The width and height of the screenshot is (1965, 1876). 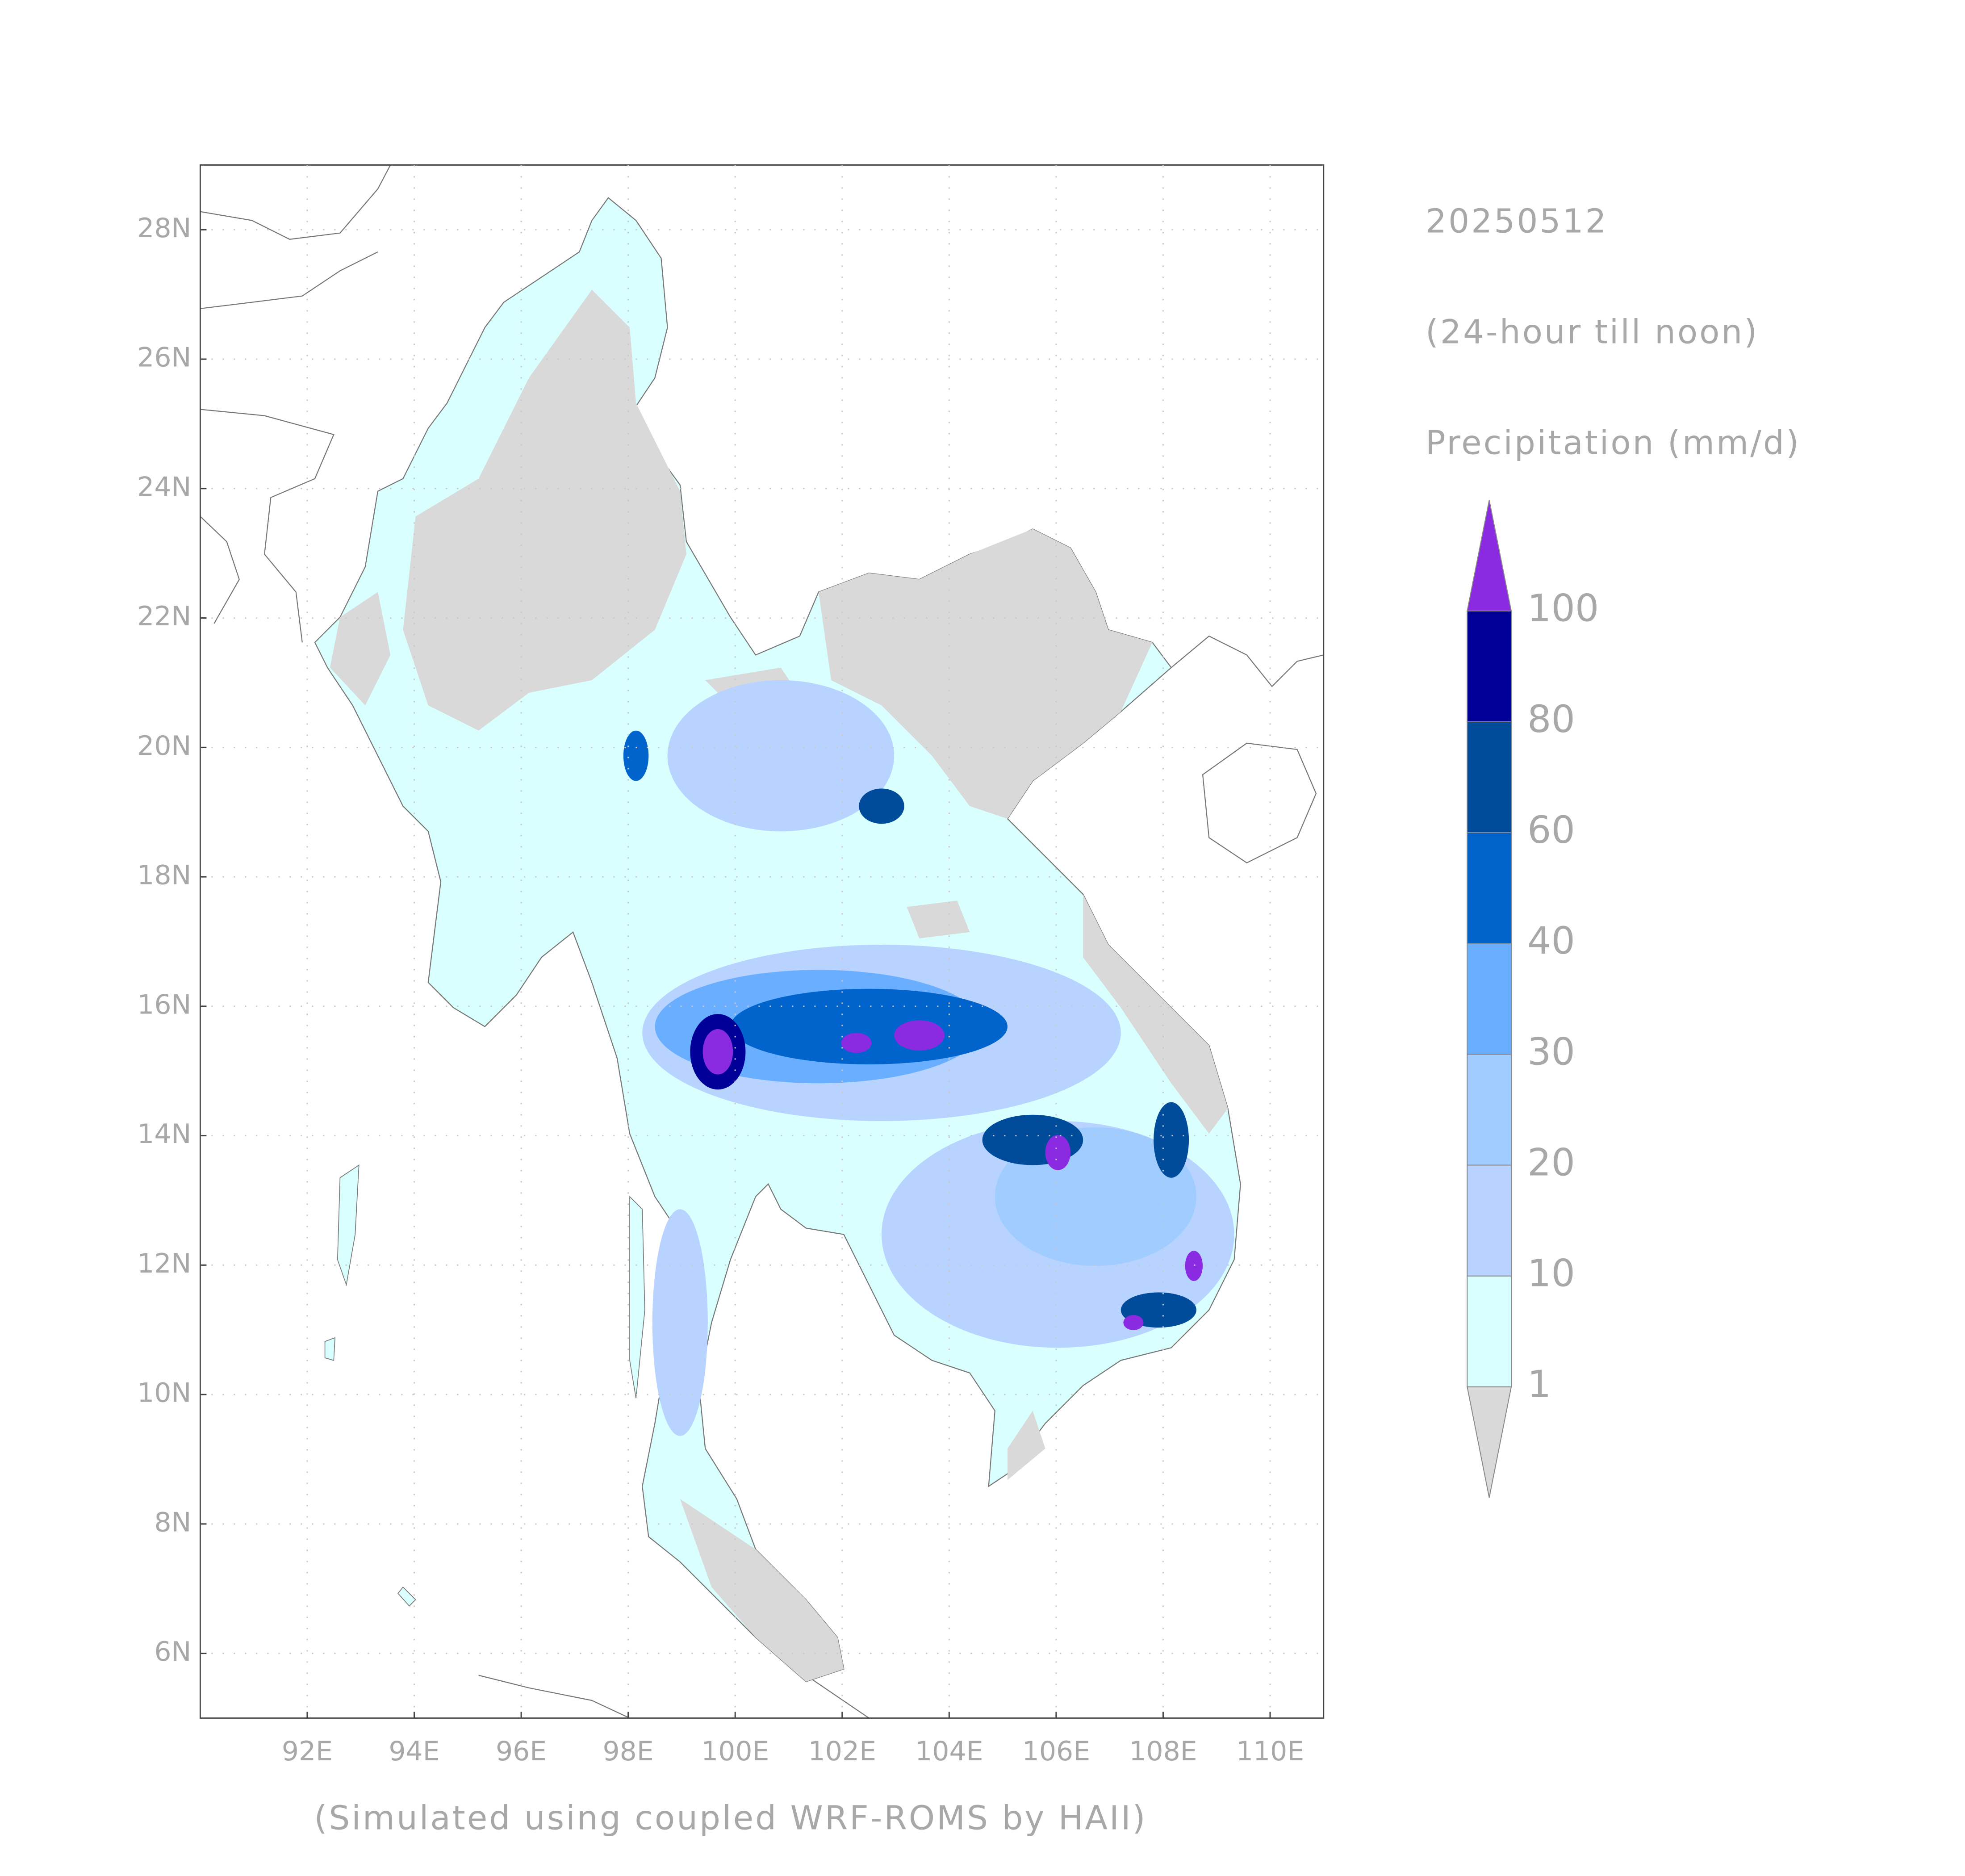 I want to click on colorbar-label: 40, so click(x=1551, y=941).